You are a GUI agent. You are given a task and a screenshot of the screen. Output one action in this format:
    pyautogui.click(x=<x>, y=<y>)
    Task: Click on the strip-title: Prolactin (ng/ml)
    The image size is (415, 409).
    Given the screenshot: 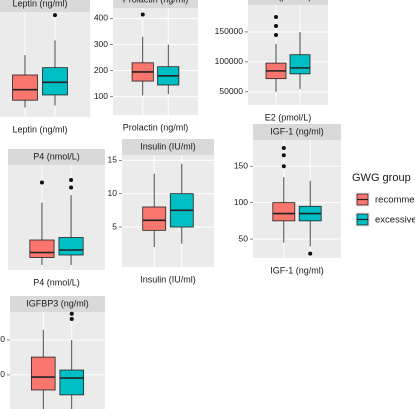 What is the action you would take?
    pyautogui.click(x=156, y=2)
    